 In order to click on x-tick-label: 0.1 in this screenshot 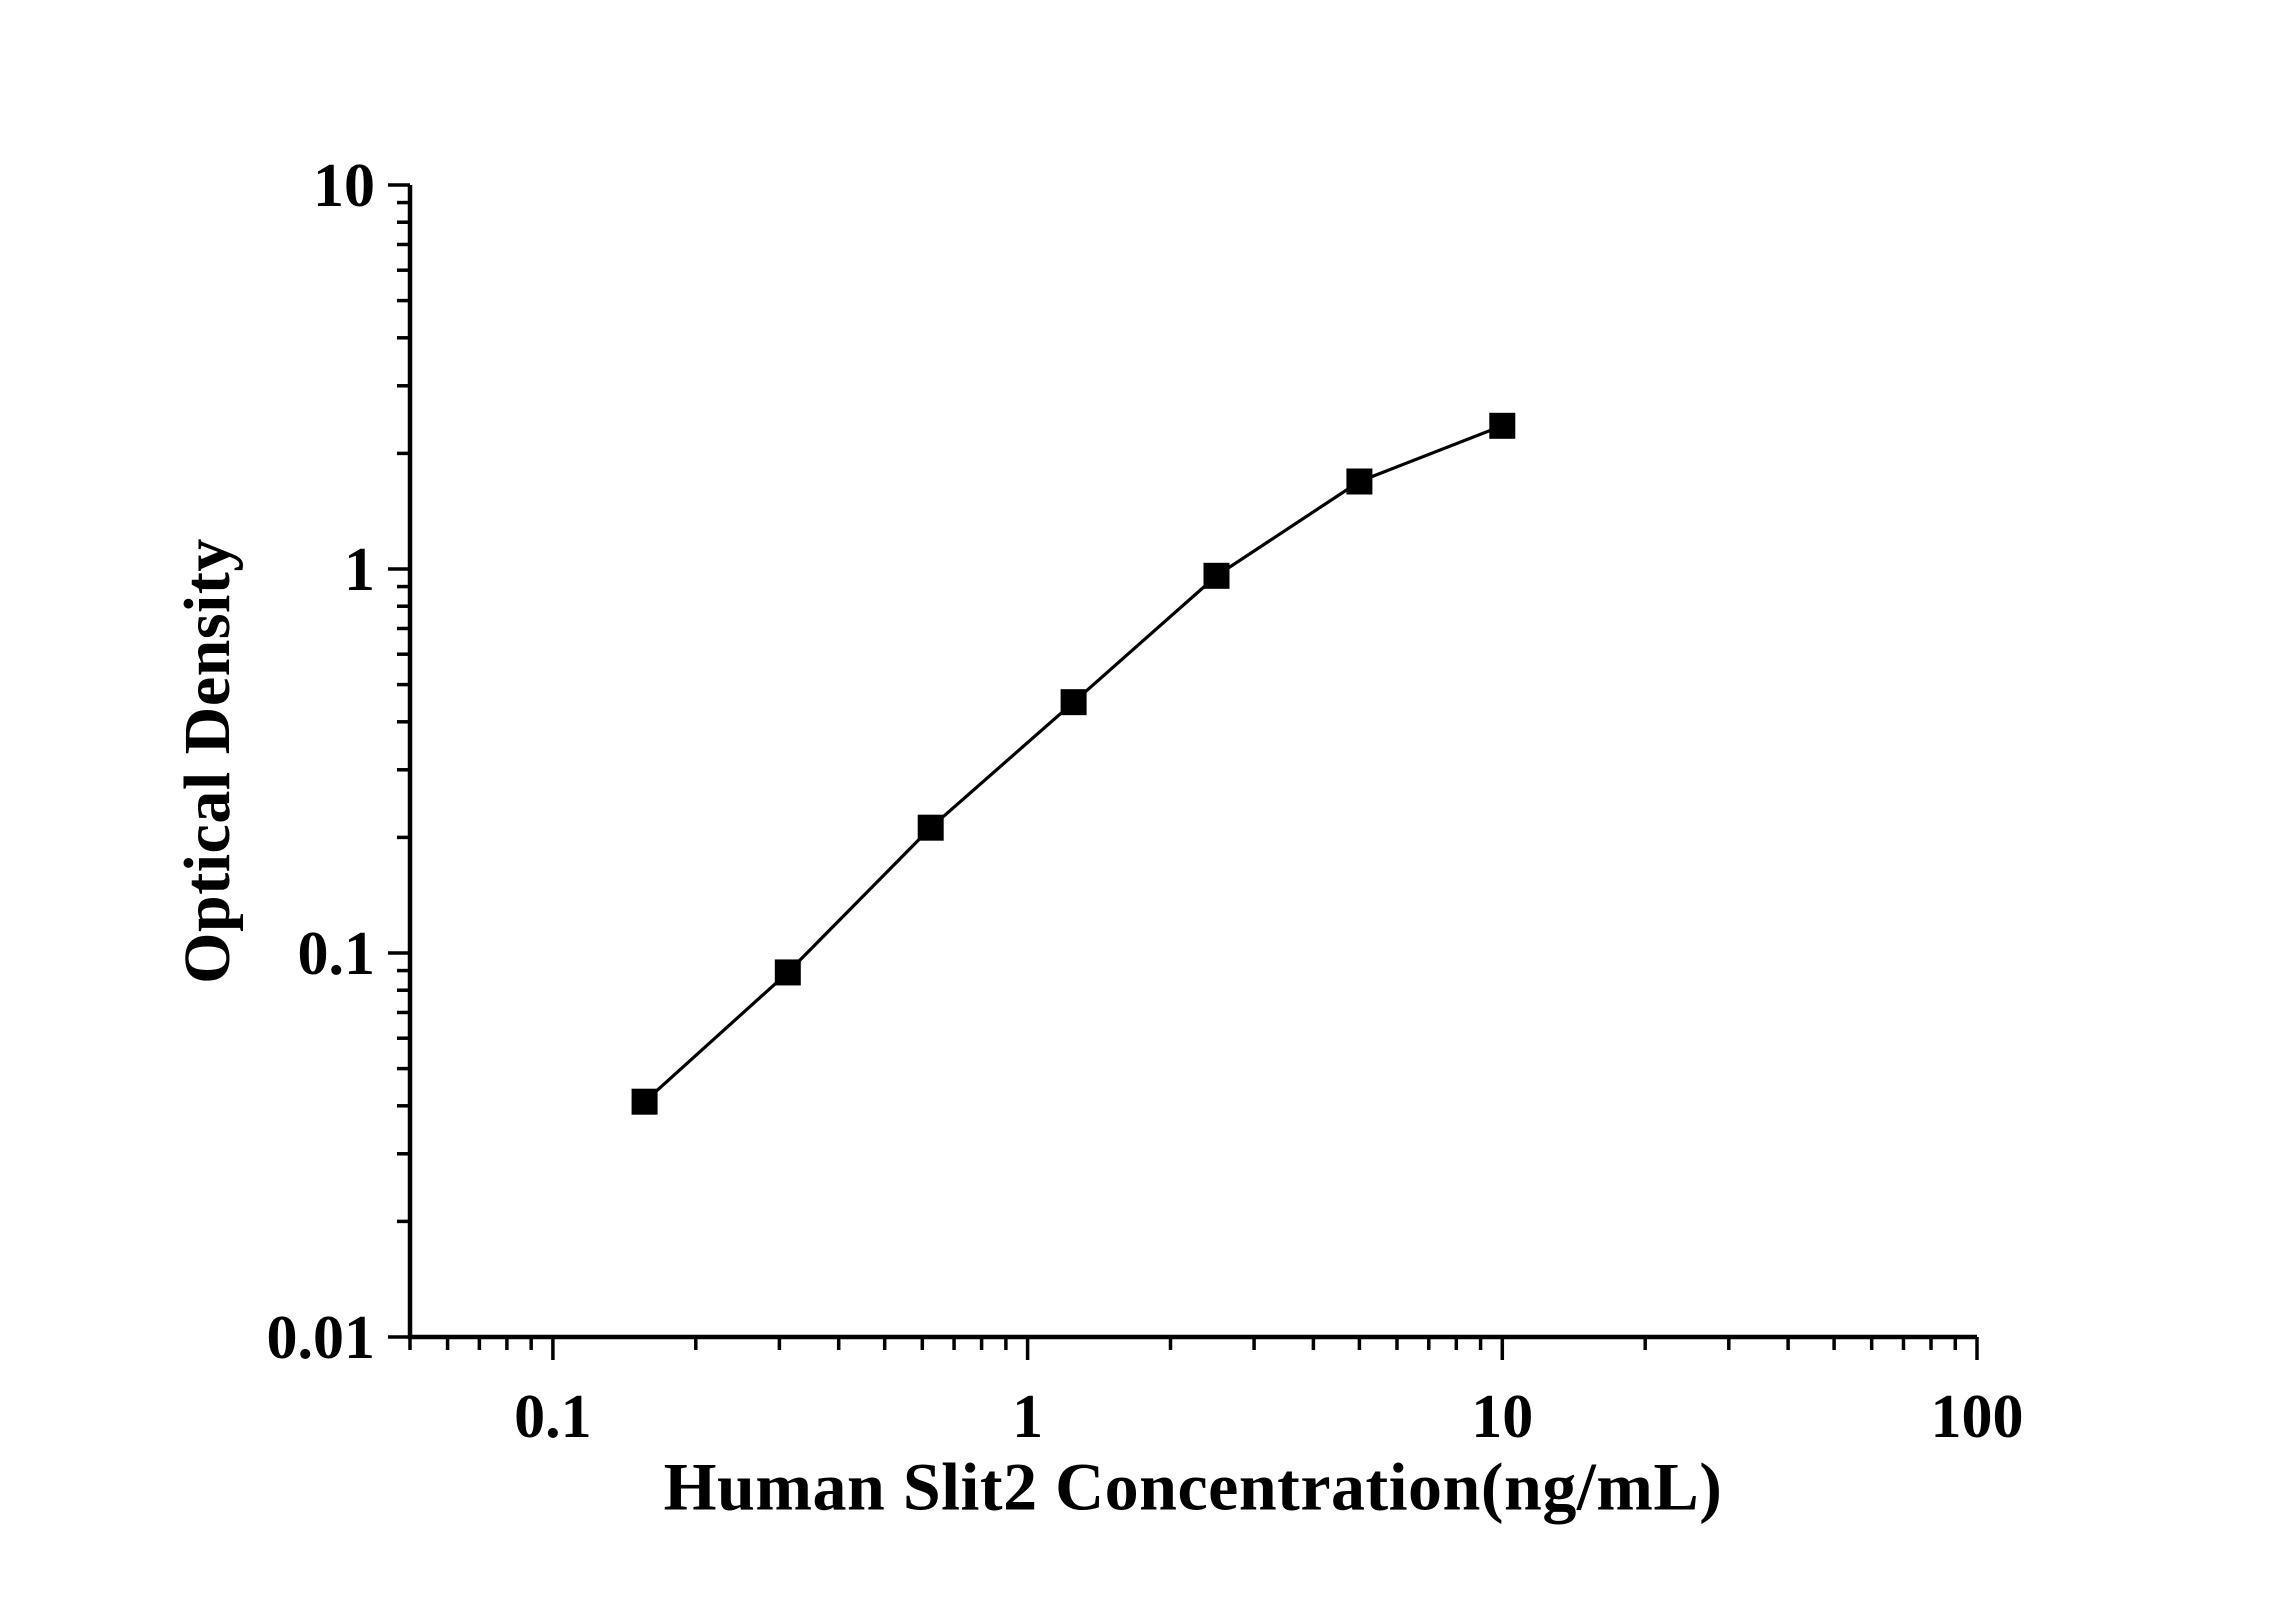, I will do `click(553, 1417)`.